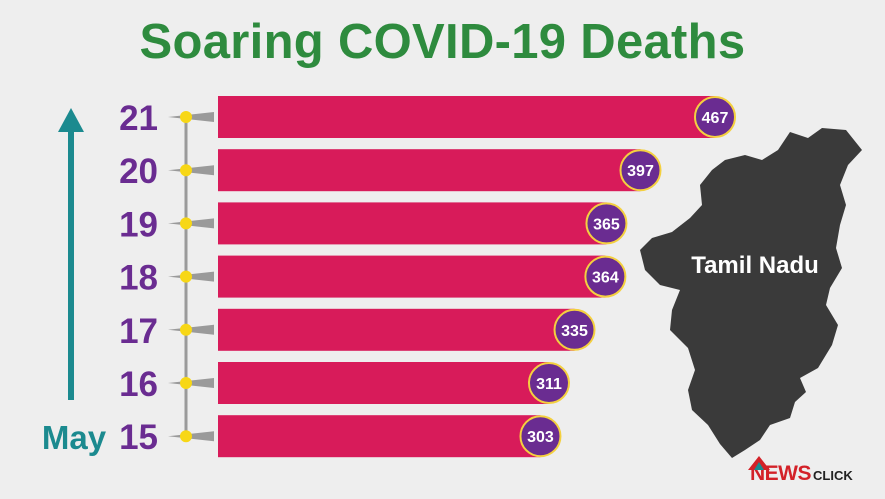 This screenshot has height=499, width=885. Describe the element at coordinates (755, 265) in the screenshot. I see `map-label: Tamil Nadu` at that location.